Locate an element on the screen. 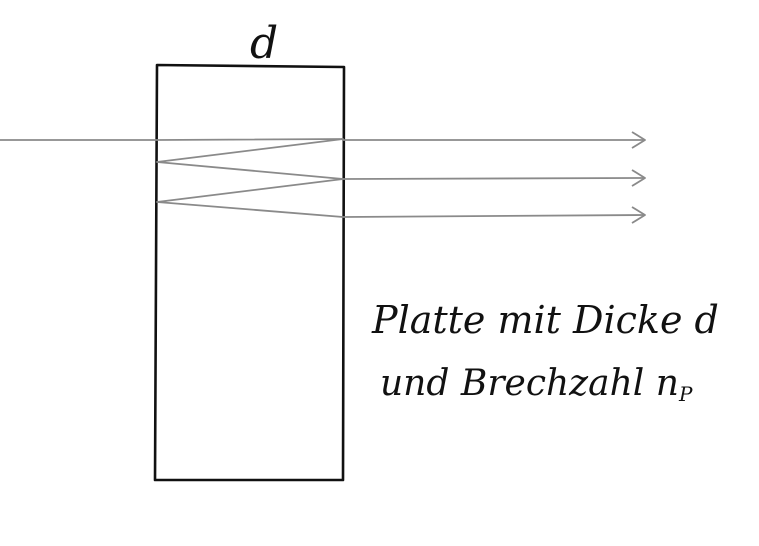 The width and height of the screenshot is (759, 546). internal-reflection-path is located at coordinates (250, 178).